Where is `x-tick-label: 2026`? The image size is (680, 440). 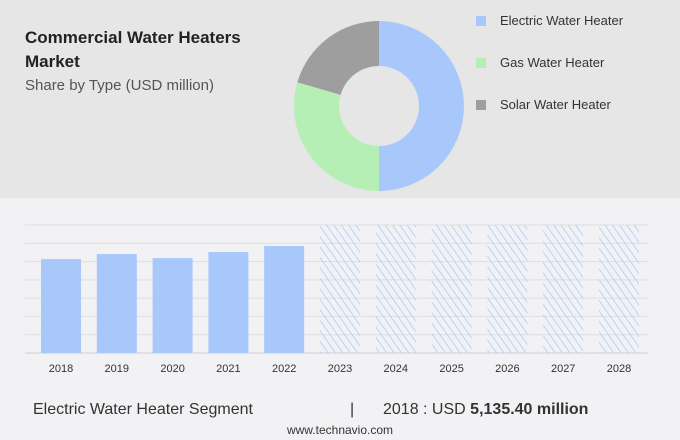 x-tick-label: 2026 is located at coordinates (507, 369).